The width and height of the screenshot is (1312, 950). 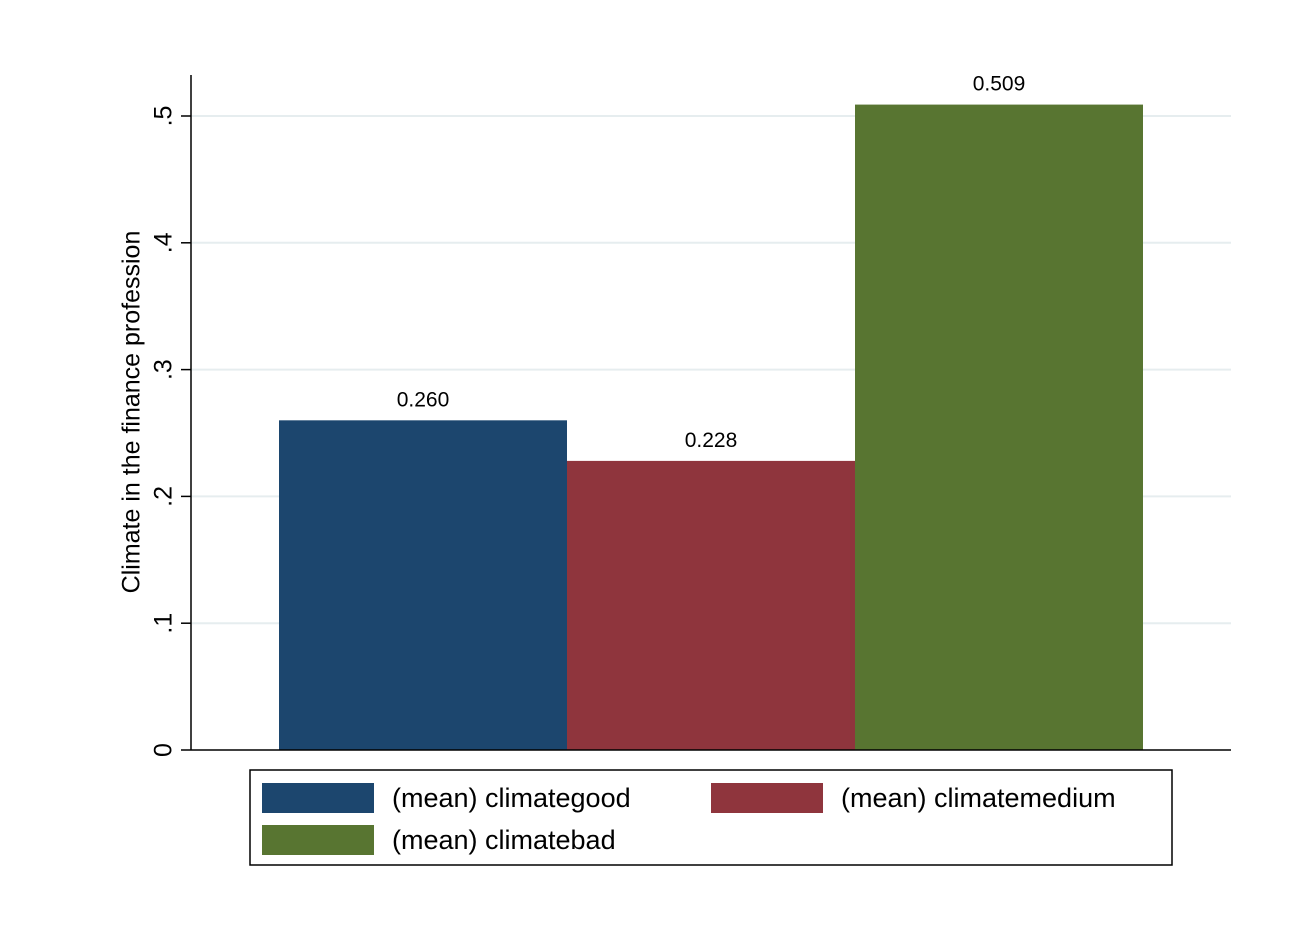 What do you see at coordinates (164, 496) in the screenshot?
I see `y-tick-label: .2` at bounding box center [164, 496].